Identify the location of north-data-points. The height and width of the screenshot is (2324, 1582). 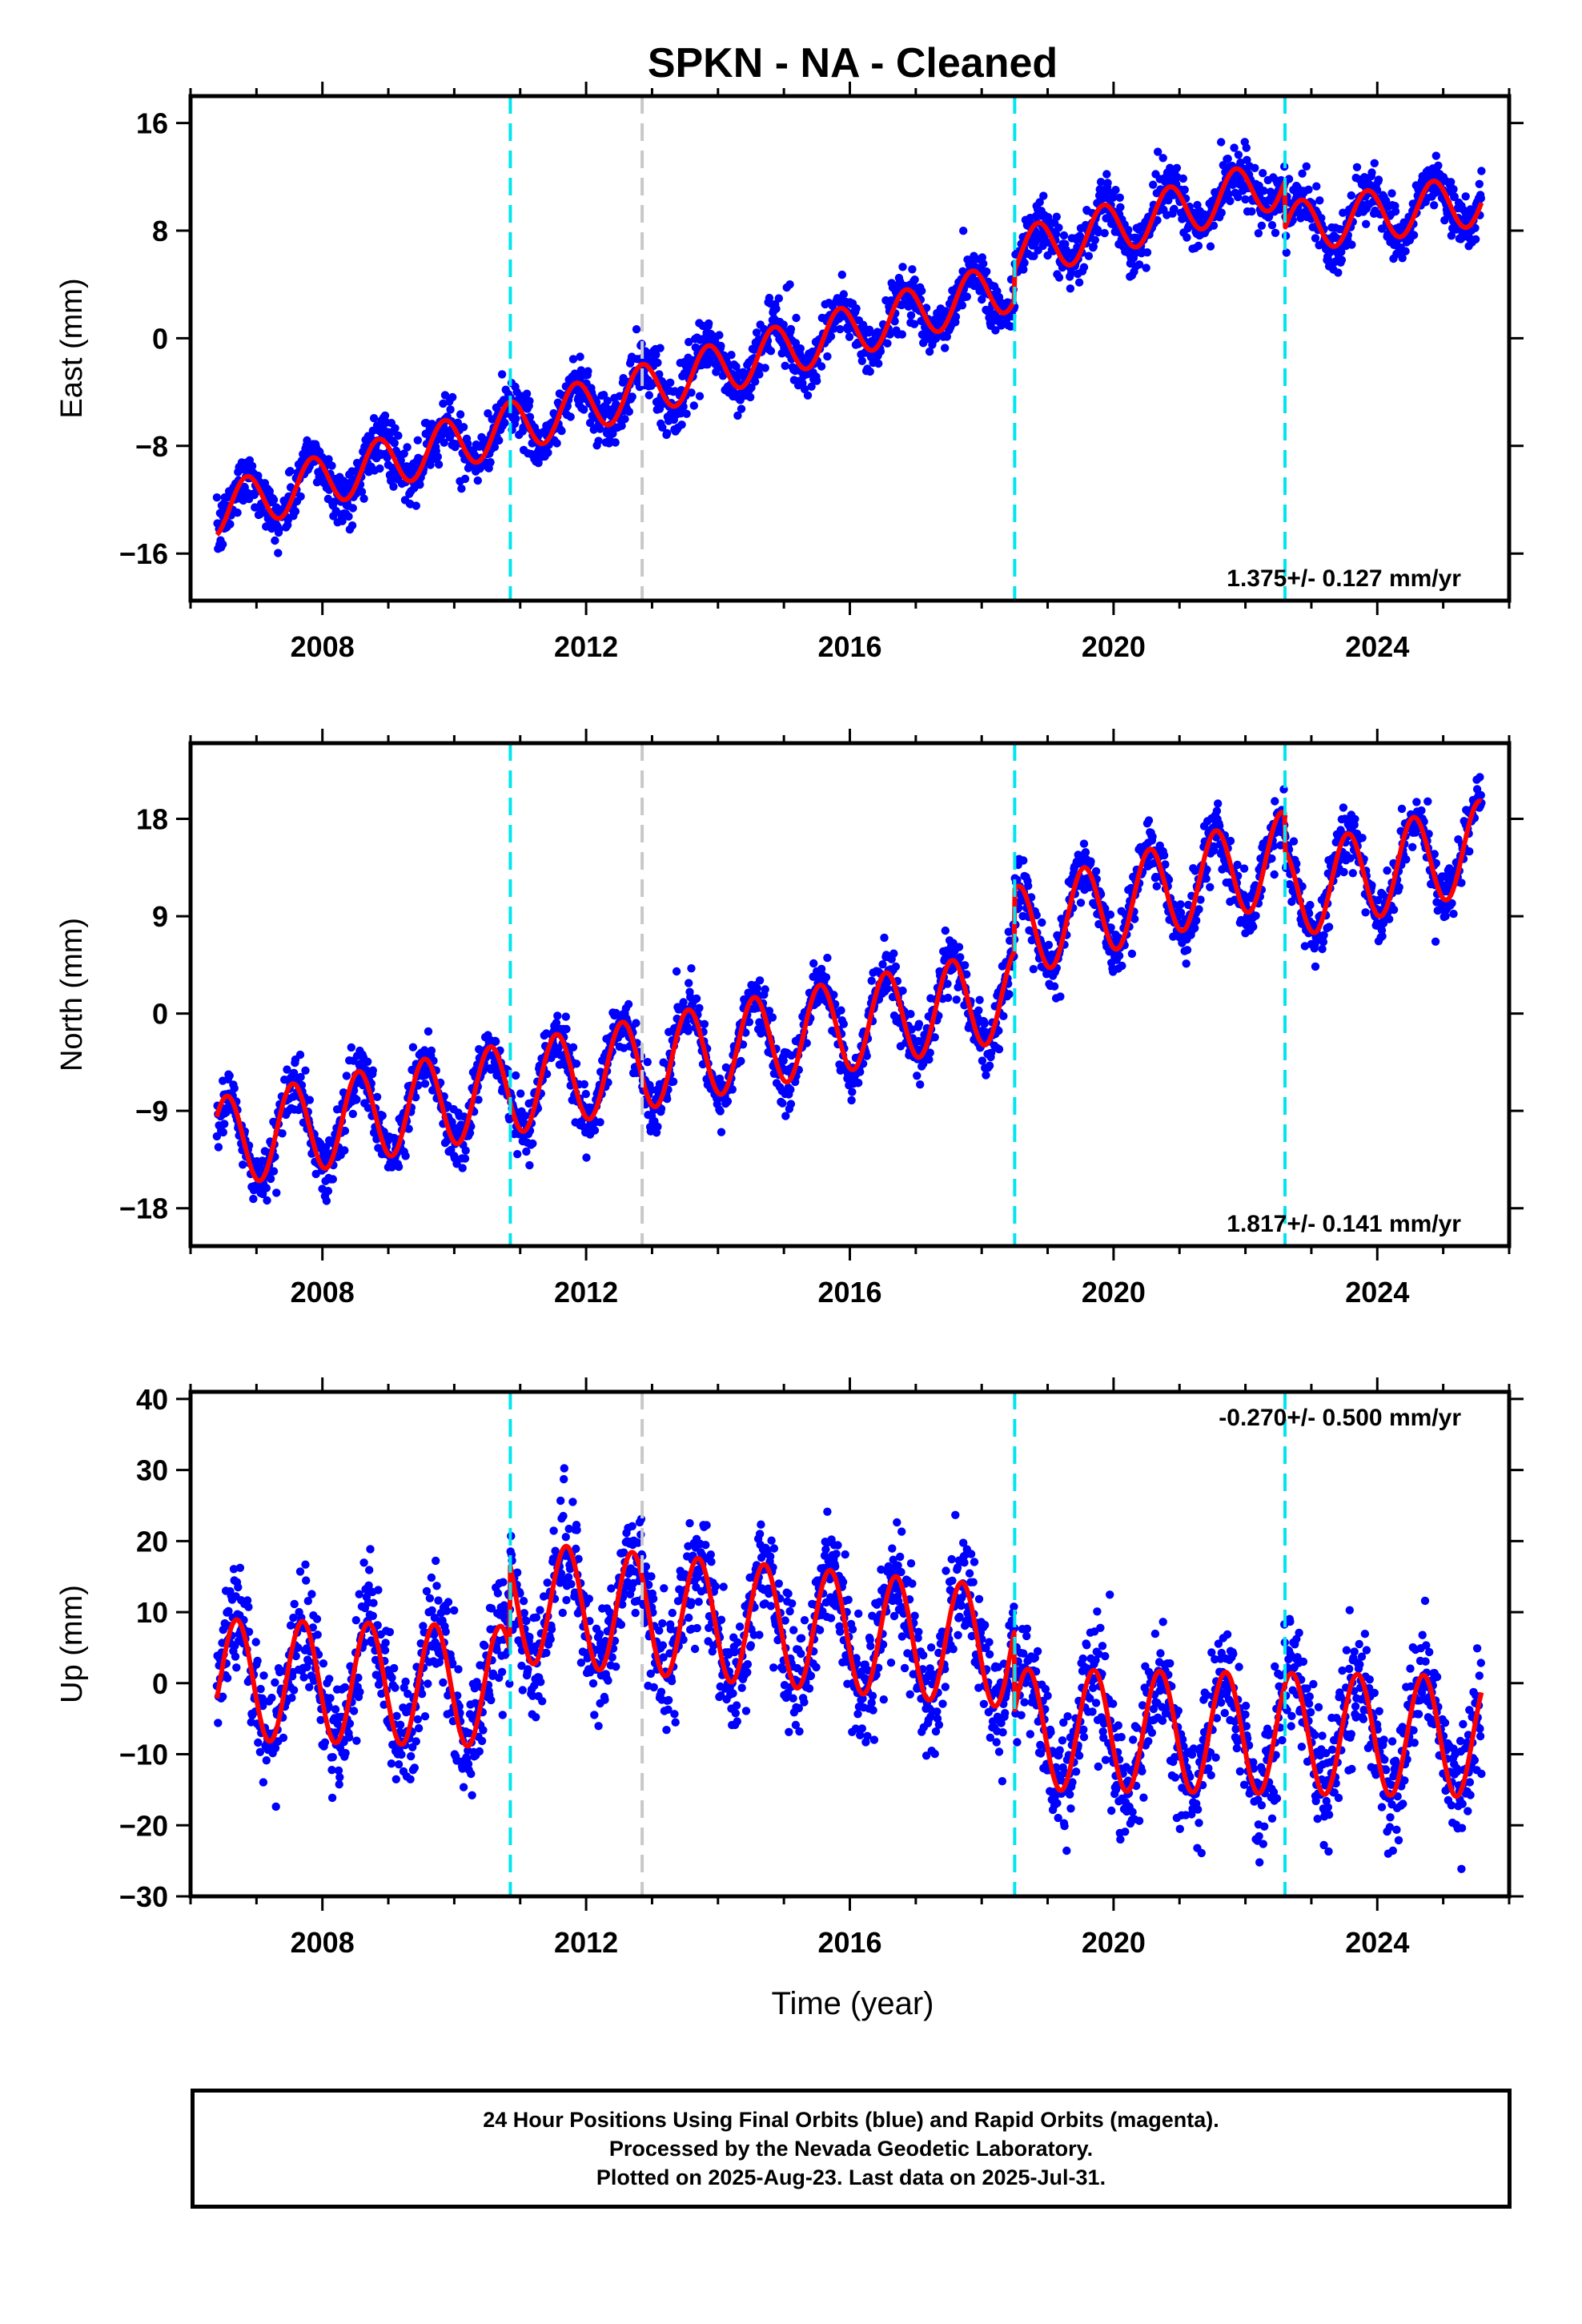
(849, 989).